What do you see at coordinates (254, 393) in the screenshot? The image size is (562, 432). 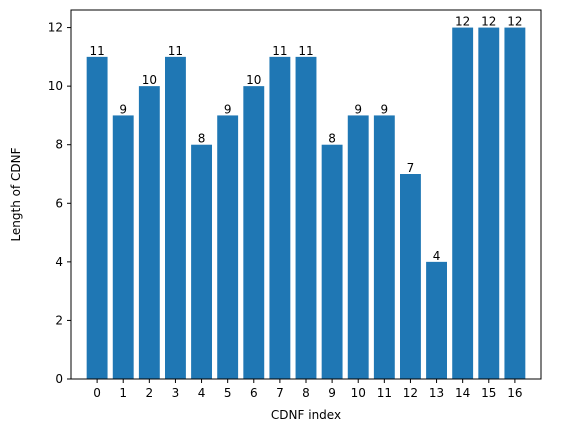 I see `x-tick-label-6: 6` at bounding box center [254, 393].